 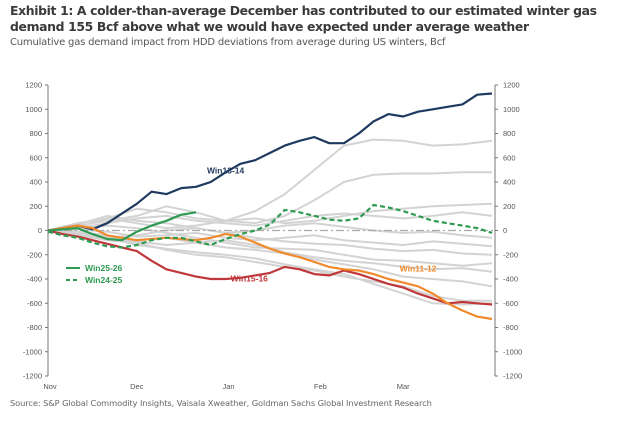 I want to click on x-tick-label: Nov, so click(x=50, y=386).